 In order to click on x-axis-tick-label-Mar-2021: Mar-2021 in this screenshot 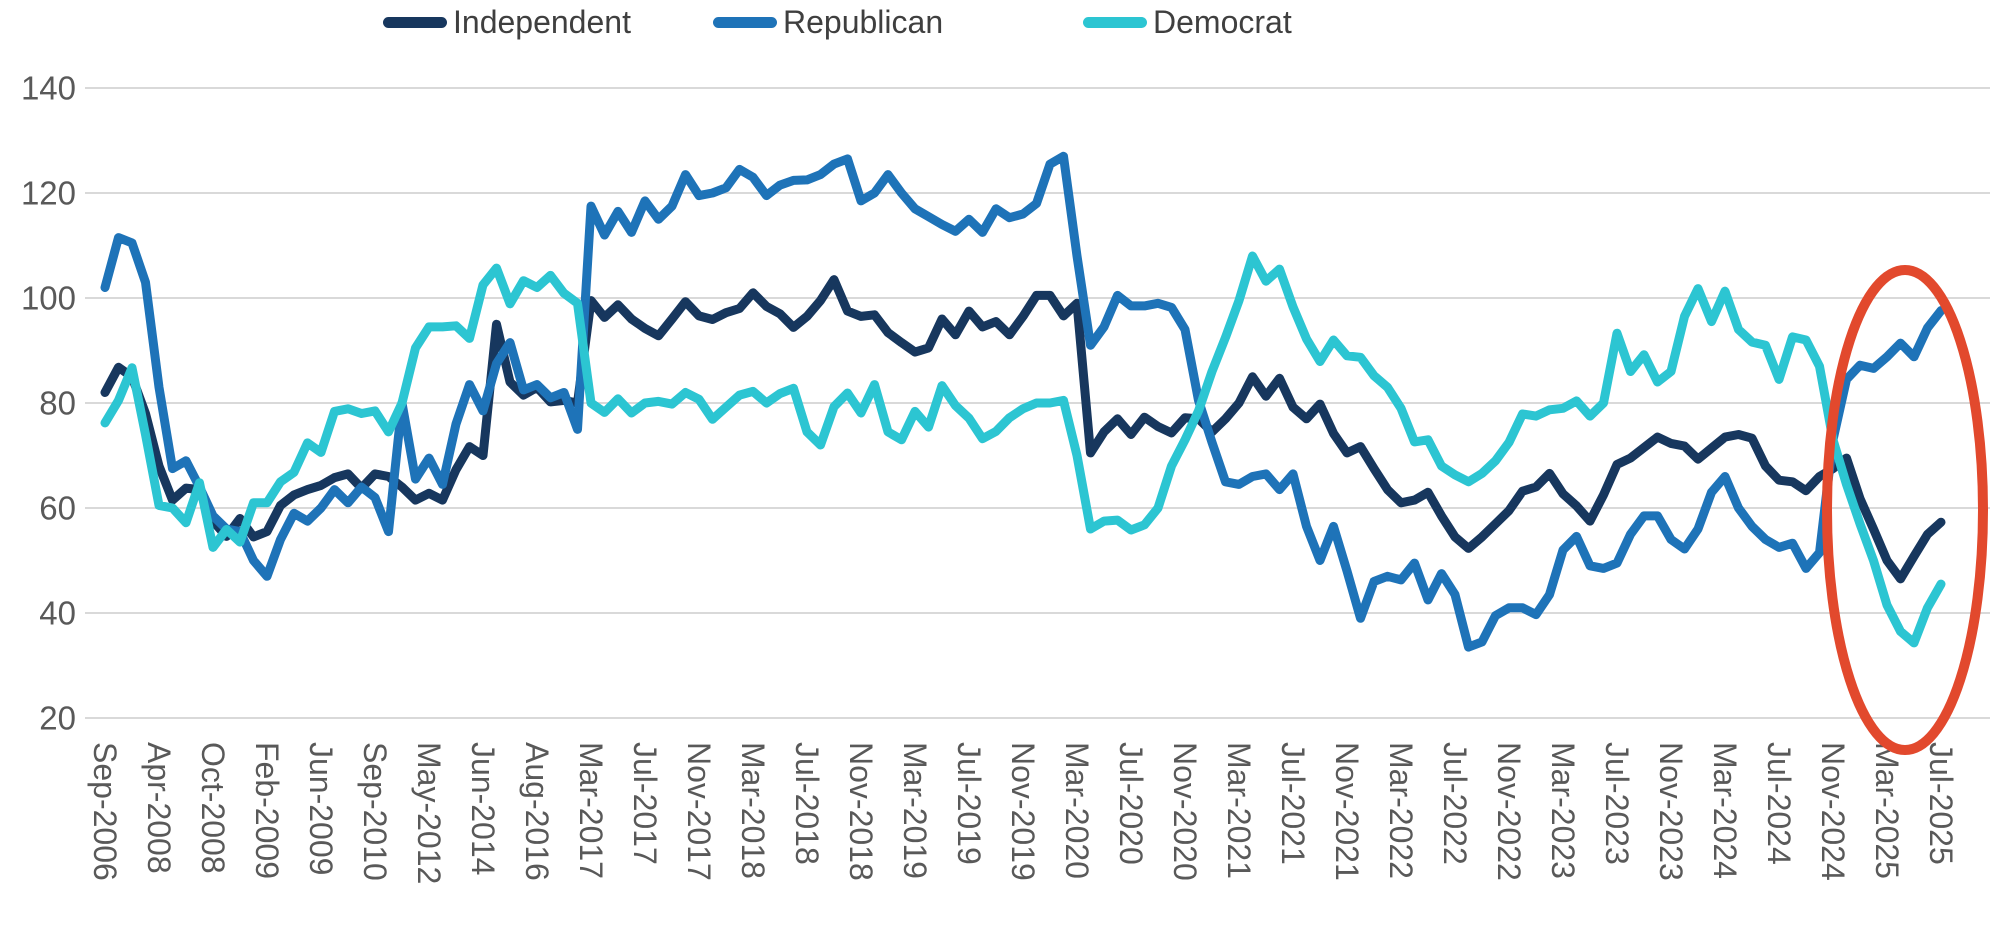, I will do `click(1239, 810)`.